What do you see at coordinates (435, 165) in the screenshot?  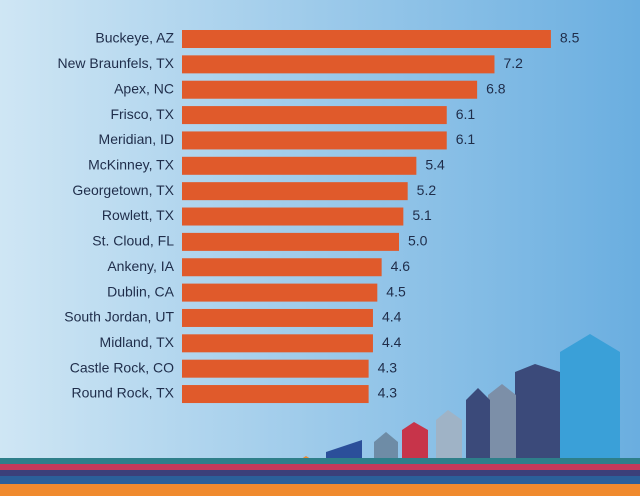 I see `value-label: 5.4` at bounding box center [435, 165].